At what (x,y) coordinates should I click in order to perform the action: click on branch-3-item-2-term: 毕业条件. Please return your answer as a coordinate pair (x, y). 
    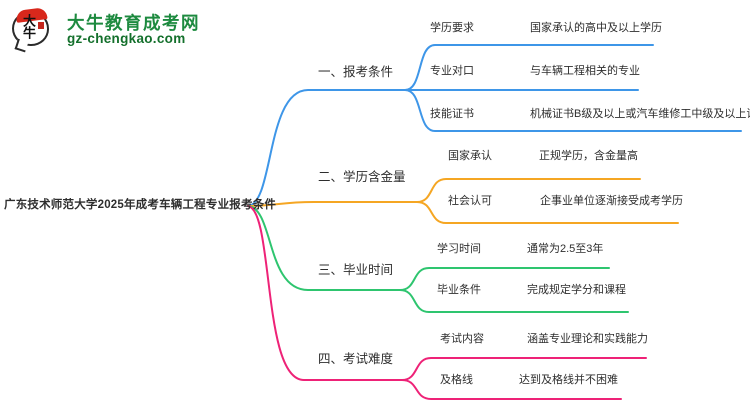
    Looking at the image, I should click on (459, 290).